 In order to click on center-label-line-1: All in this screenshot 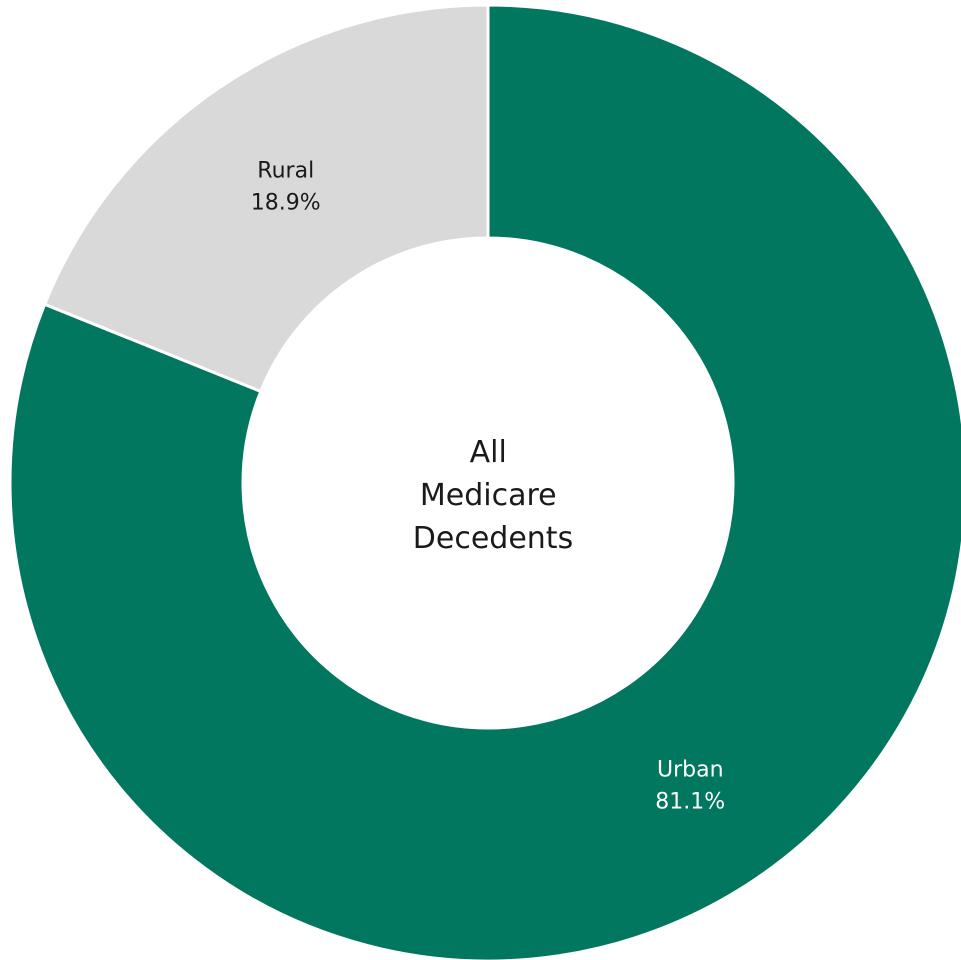, I will do `click(488, 452)`.